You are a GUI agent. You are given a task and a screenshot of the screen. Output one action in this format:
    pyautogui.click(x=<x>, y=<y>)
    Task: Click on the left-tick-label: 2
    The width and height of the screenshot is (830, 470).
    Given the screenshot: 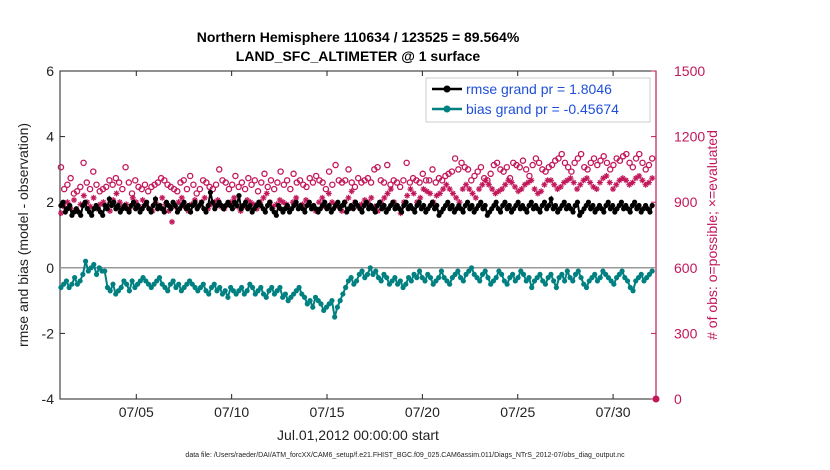 What is the action you would take?
    pyautogui.click(x=50, y=202)
    